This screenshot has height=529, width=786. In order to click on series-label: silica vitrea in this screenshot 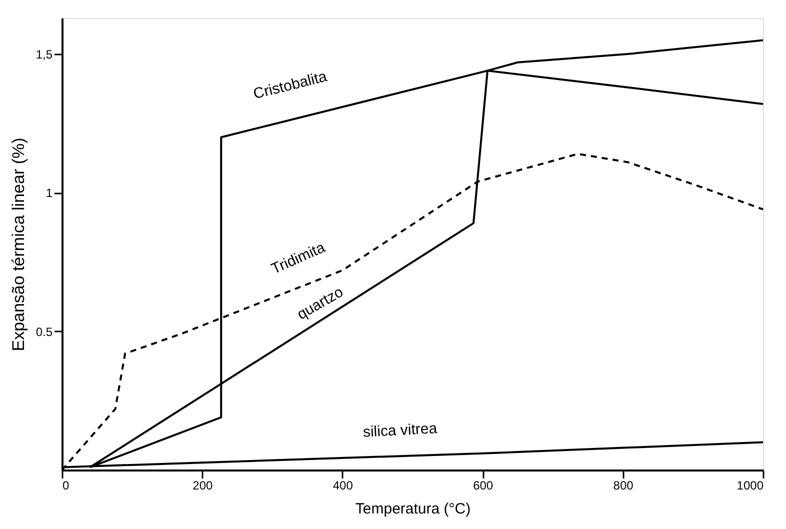, I will do `click(400, 430)`.